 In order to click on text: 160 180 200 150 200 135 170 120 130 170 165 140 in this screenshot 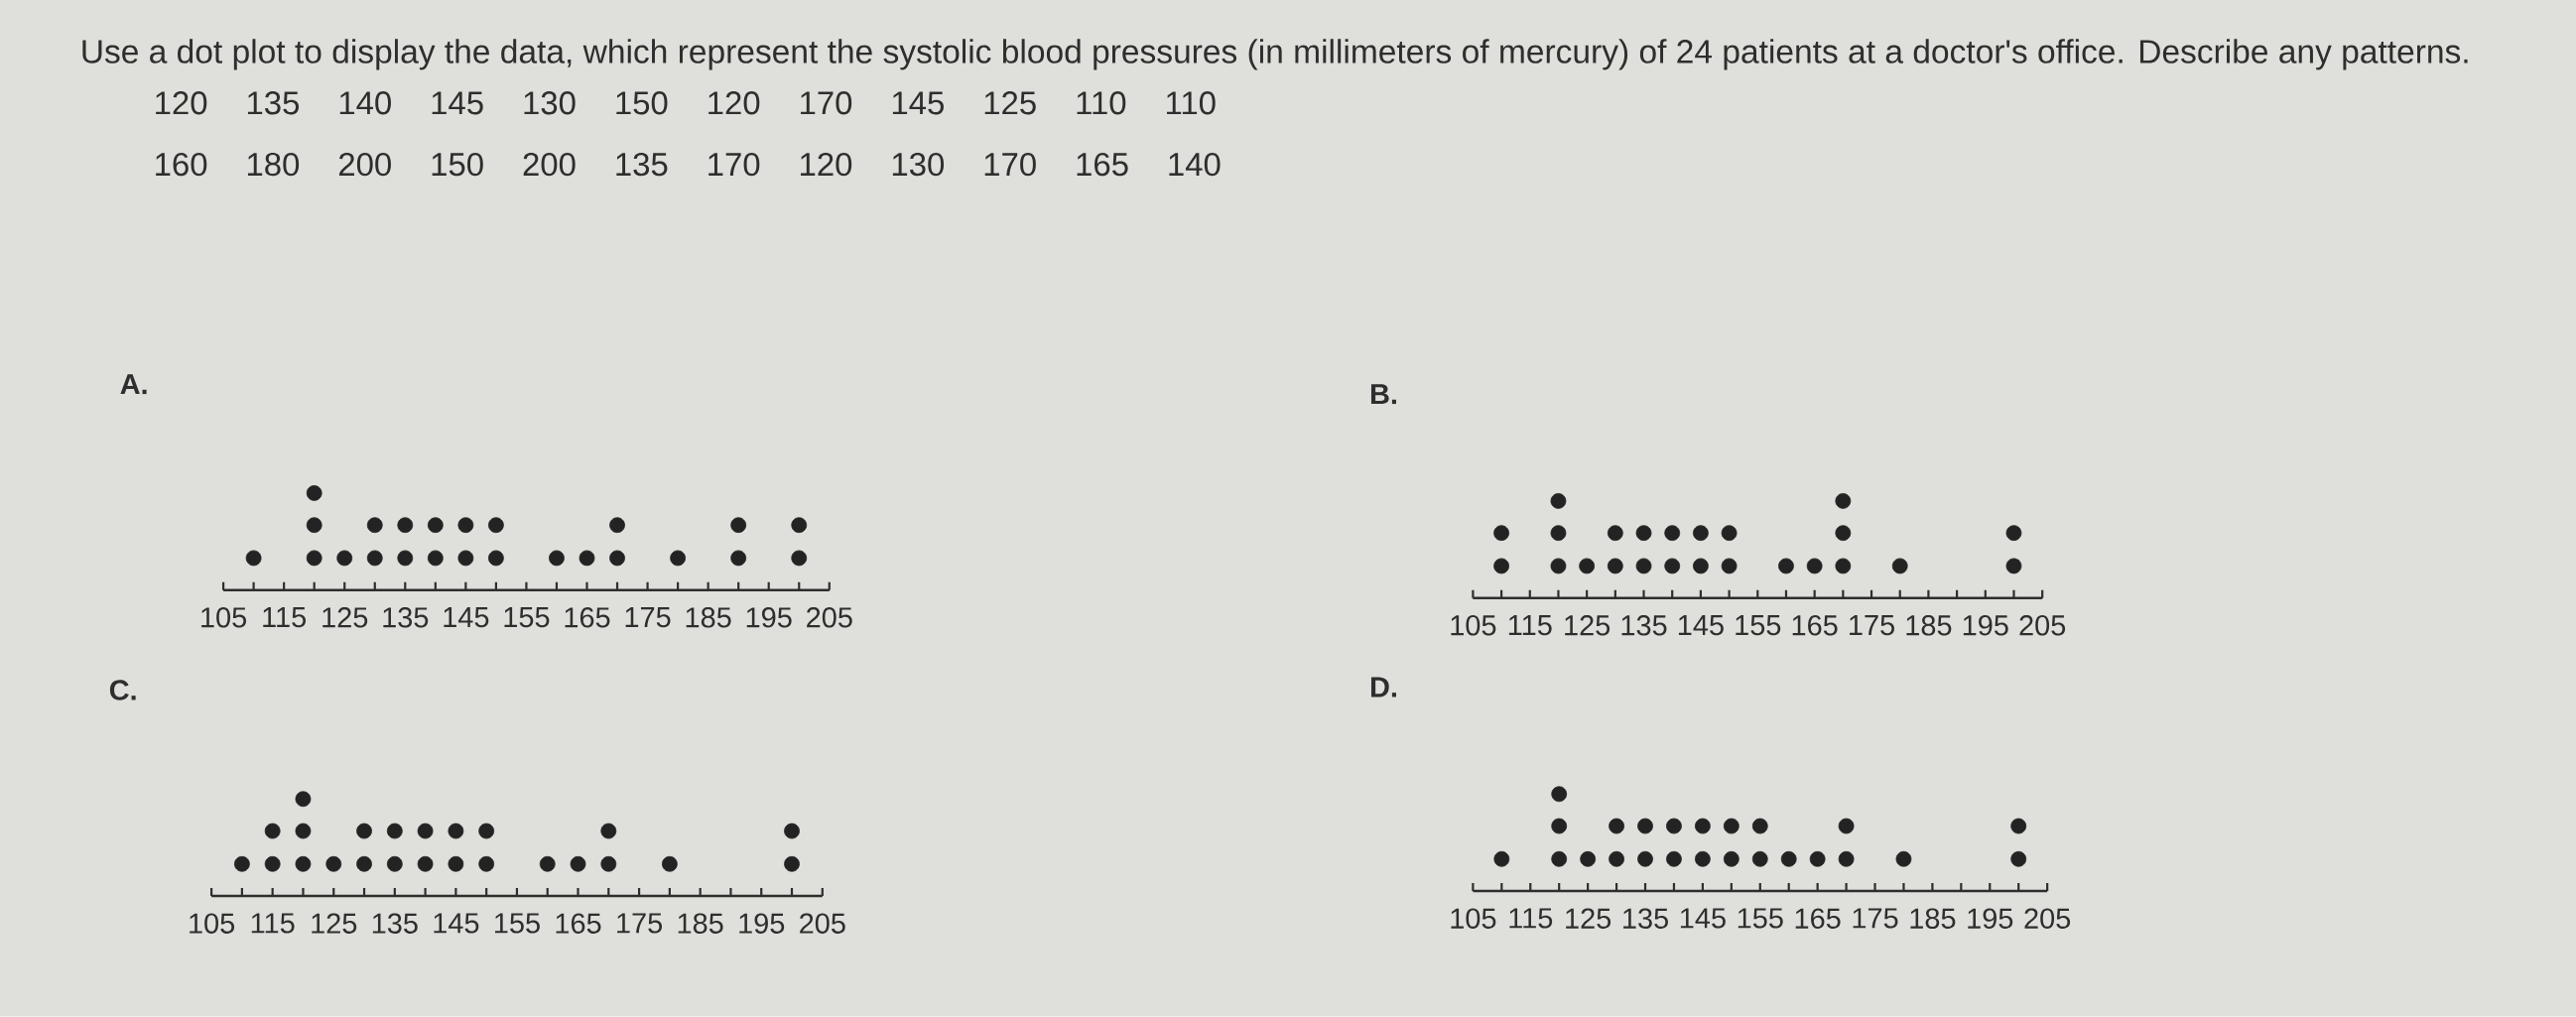, I will do `click(688, 165)`.